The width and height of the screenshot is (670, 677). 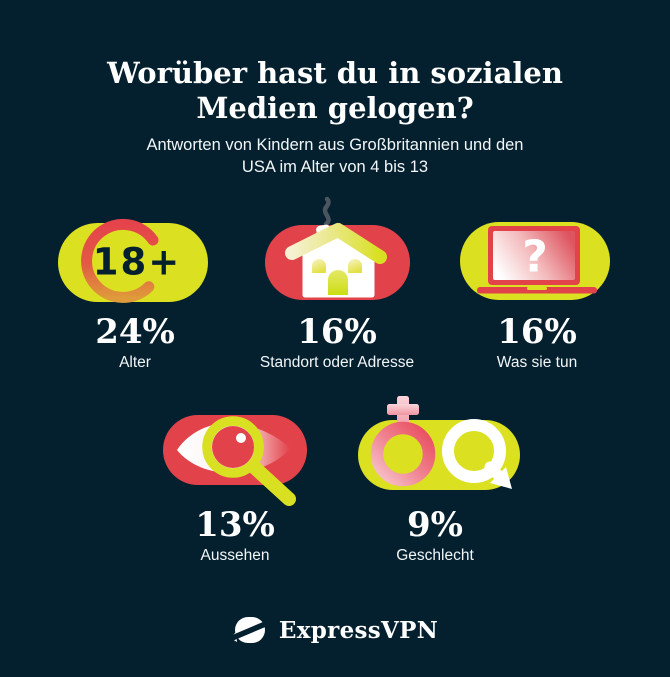 I want to click on page-title-line2: Medien gelogen?, so click(x=335, y=107).